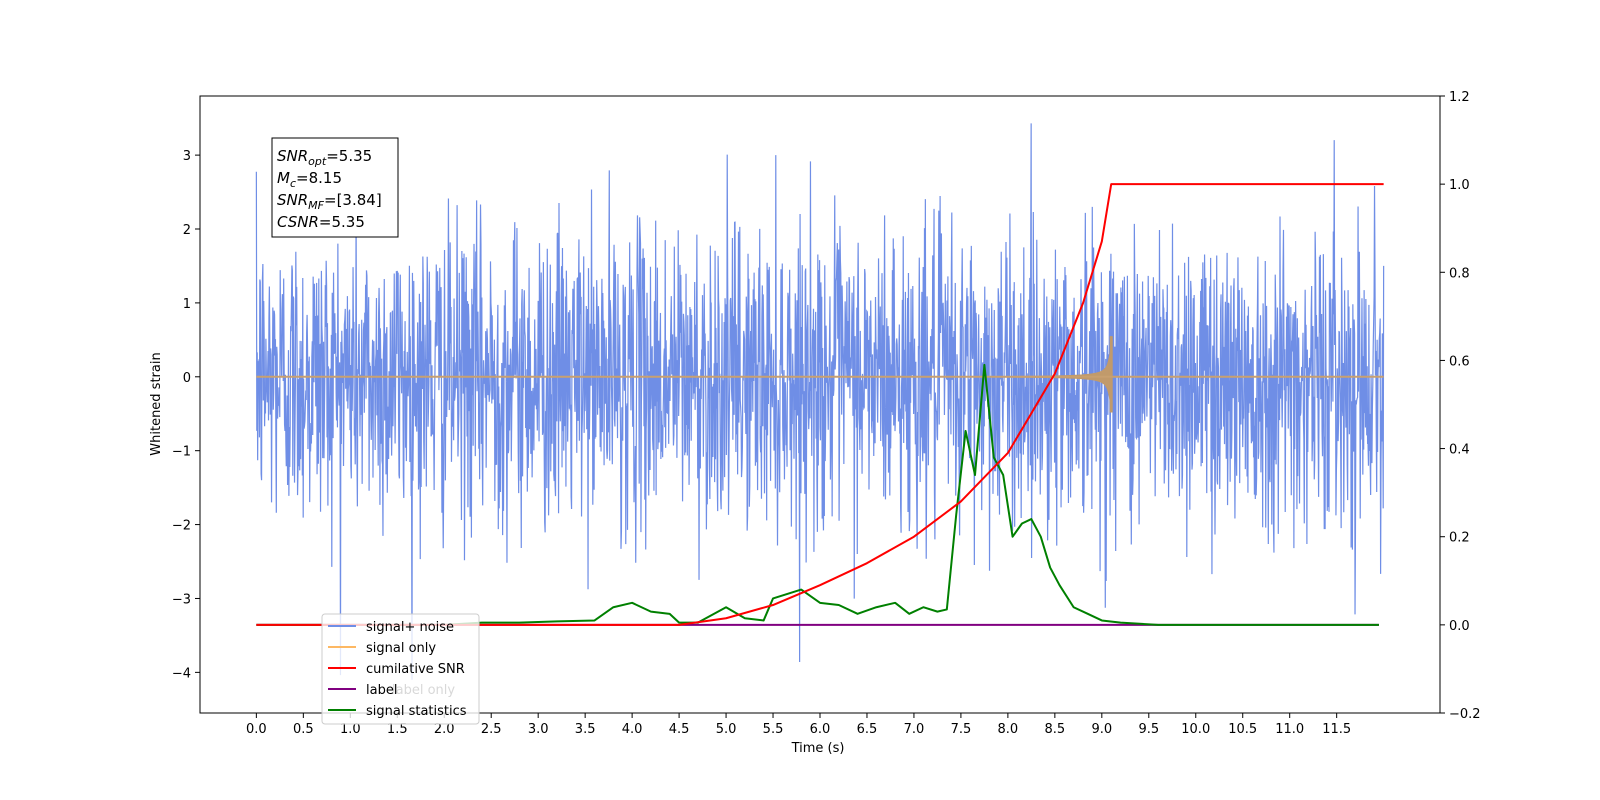 This screenshot has height=800, width=1600. Describe the element at coordinates (914, 729) in the screenshot. I see `x-tick-label: 7.0` at that location.